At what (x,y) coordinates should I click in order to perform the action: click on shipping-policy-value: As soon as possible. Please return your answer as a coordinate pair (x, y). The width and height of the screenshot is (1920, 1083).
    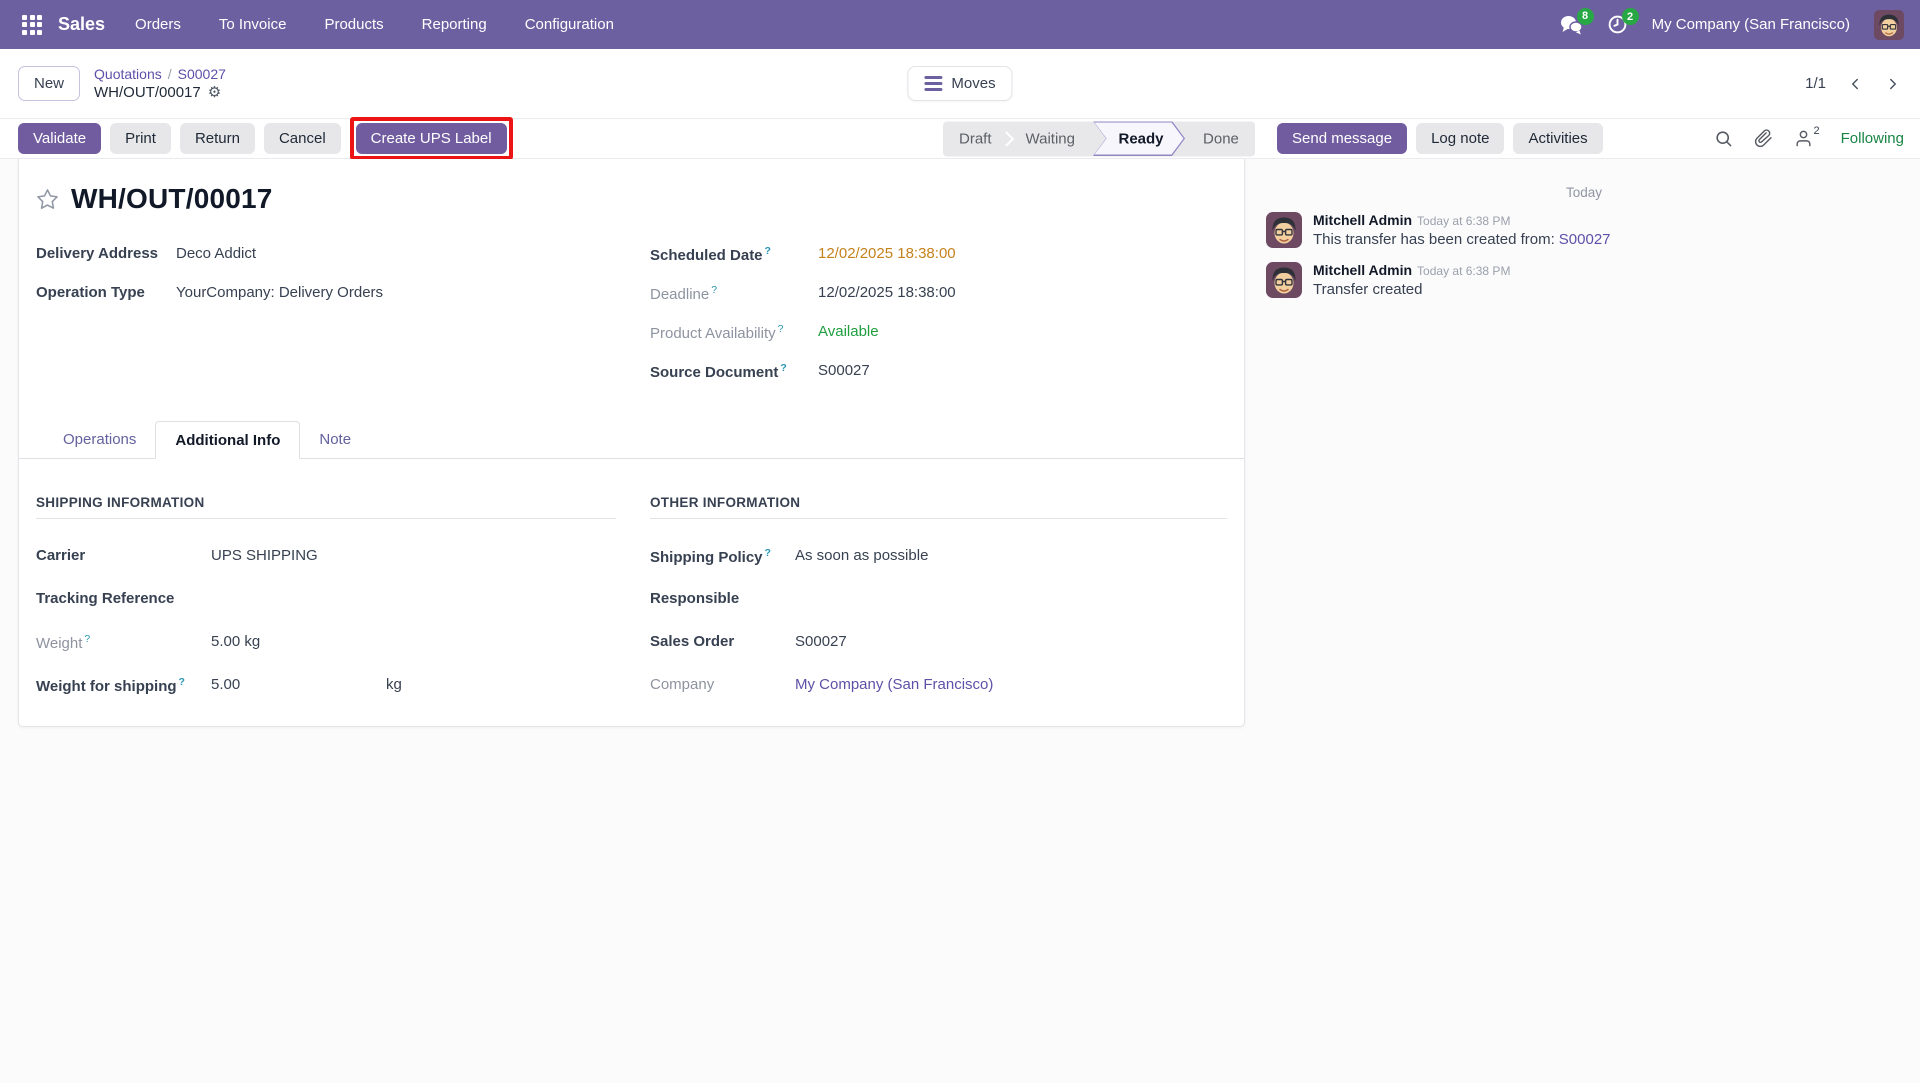
    Looking at the image, I should click on (862, 555).